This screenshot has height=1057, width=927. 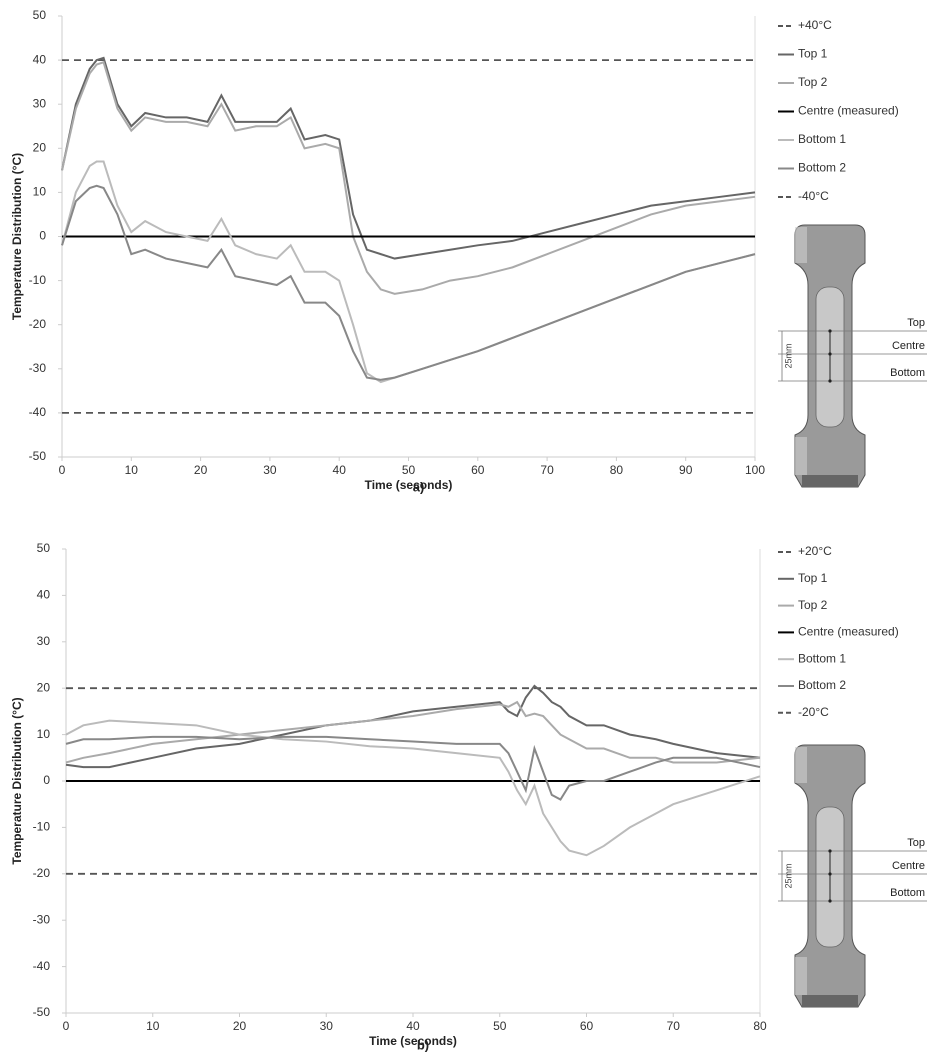 What do you see at coordinates (686, 470) in the screenshot?
I see `x-tick-label: 90` at bounding box center [686, 470].